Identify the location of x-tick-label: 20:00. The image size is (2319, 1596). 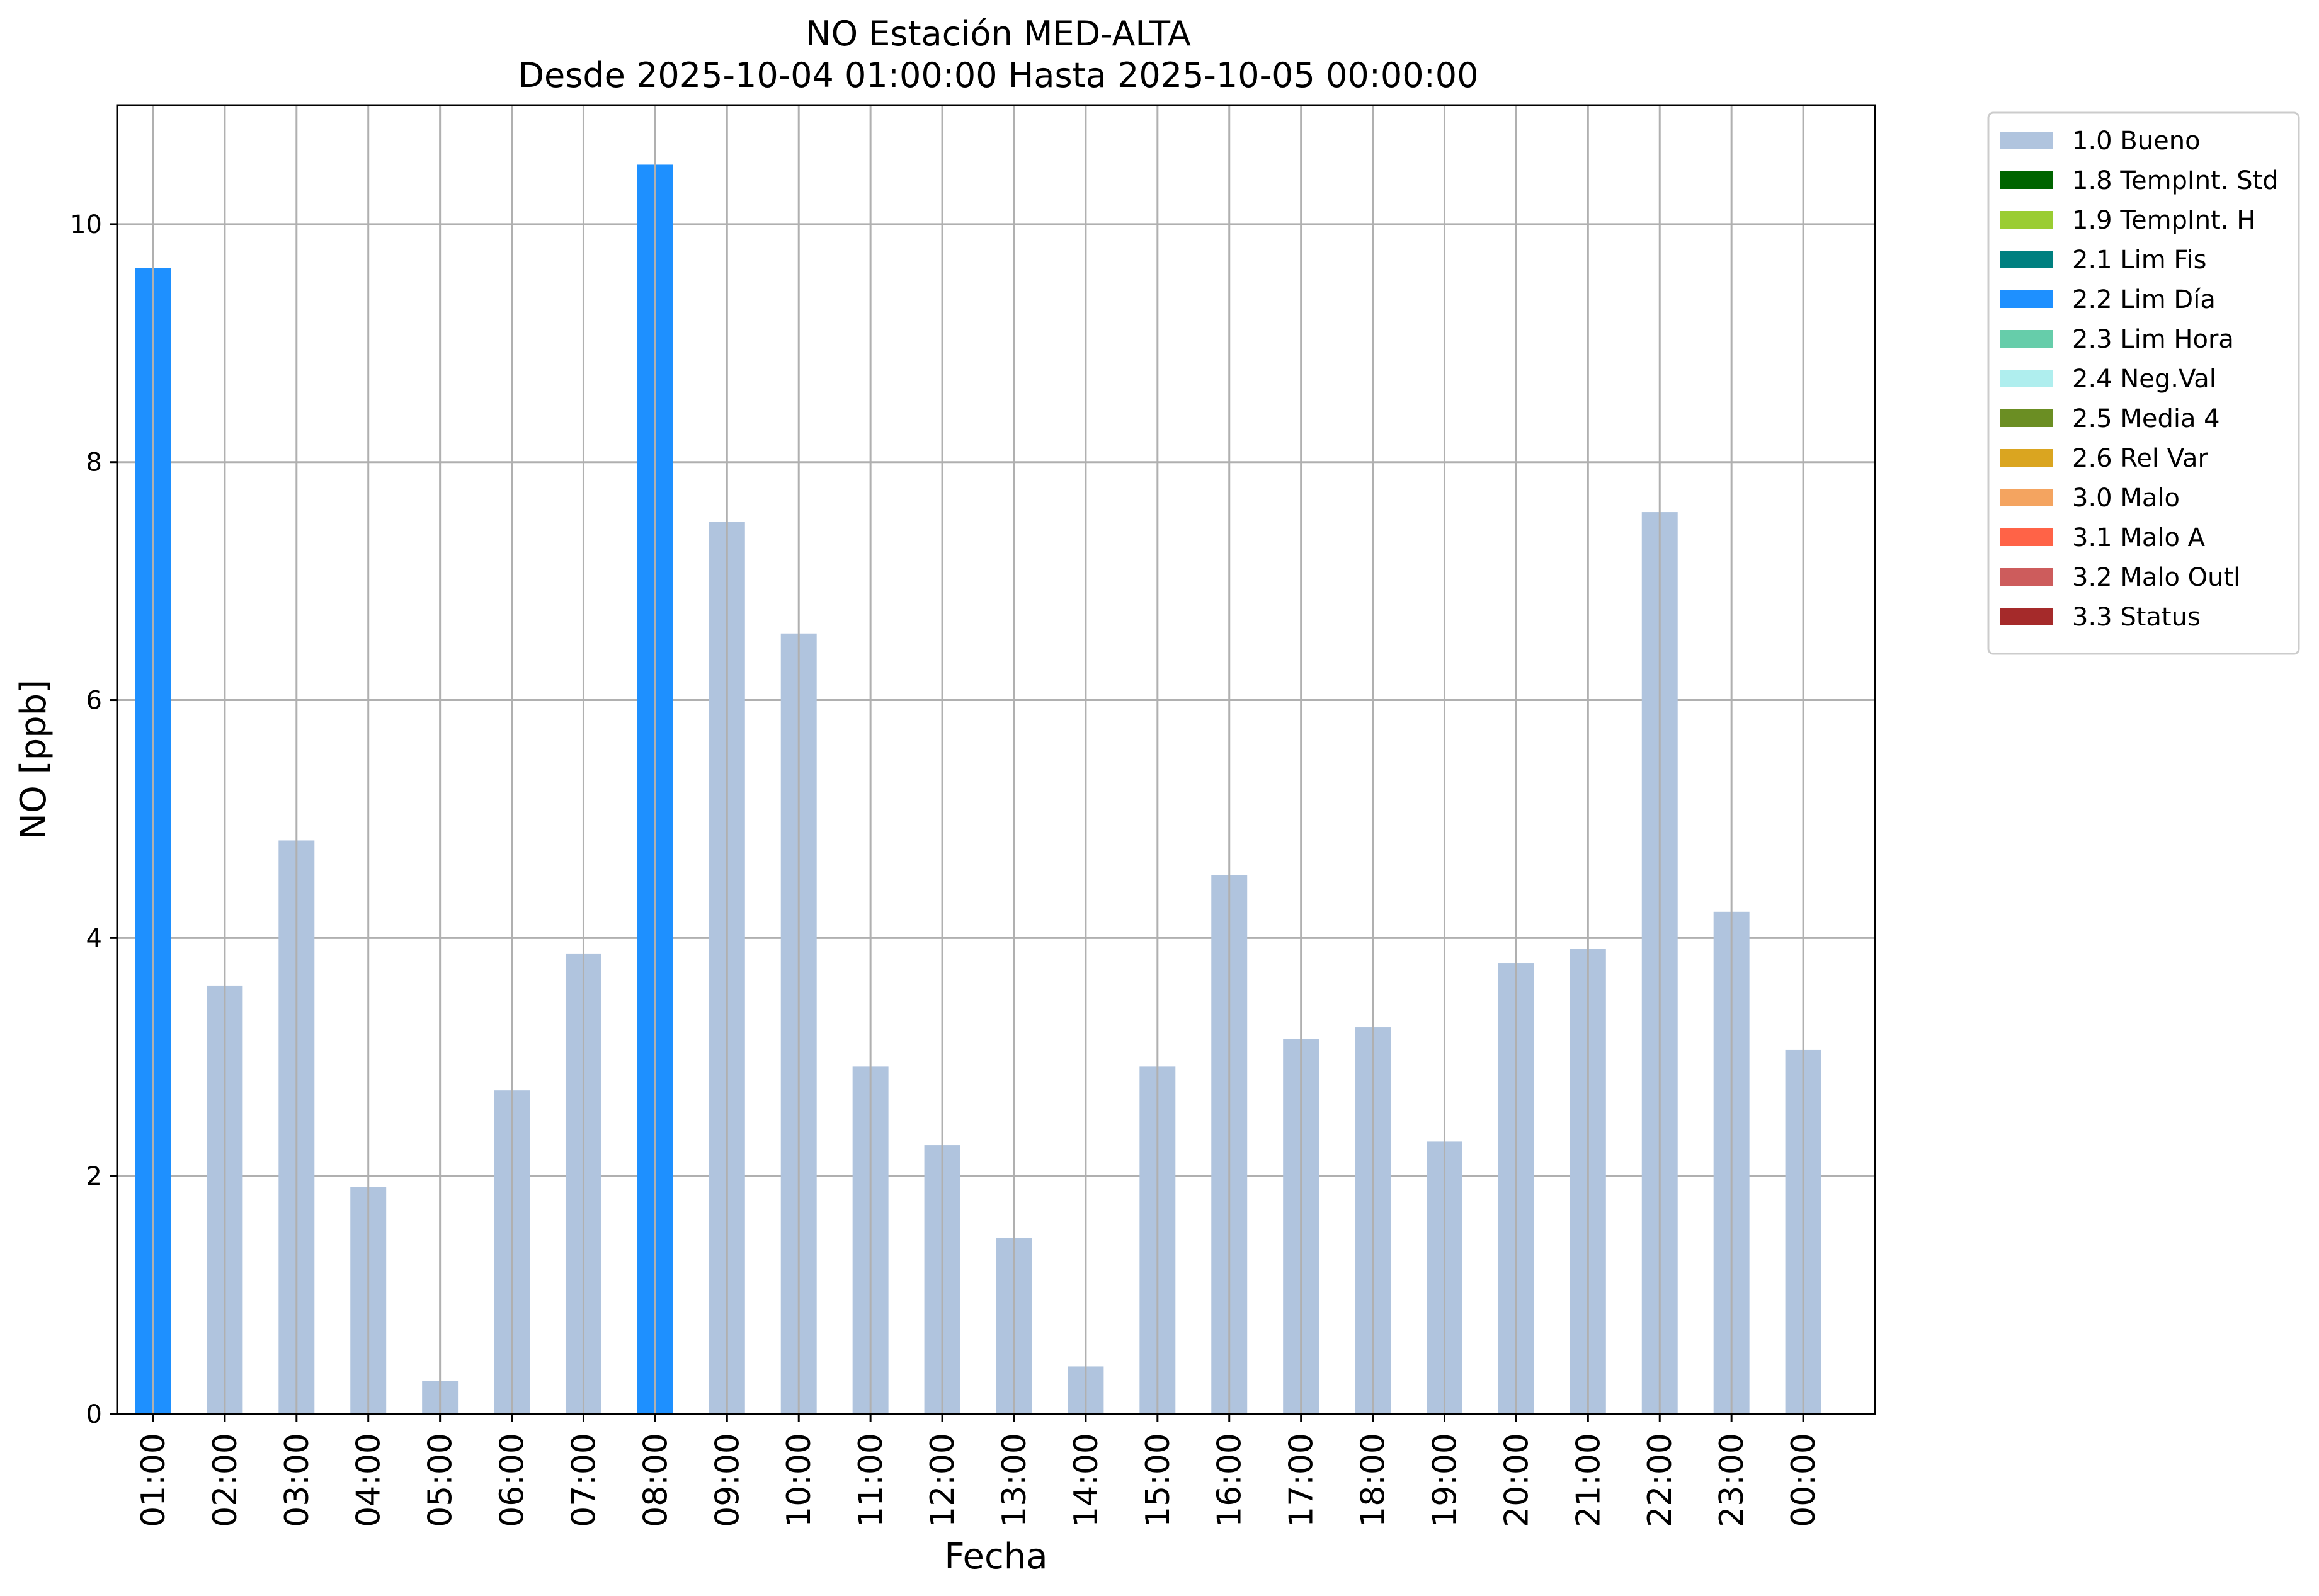
(1517, 1480).